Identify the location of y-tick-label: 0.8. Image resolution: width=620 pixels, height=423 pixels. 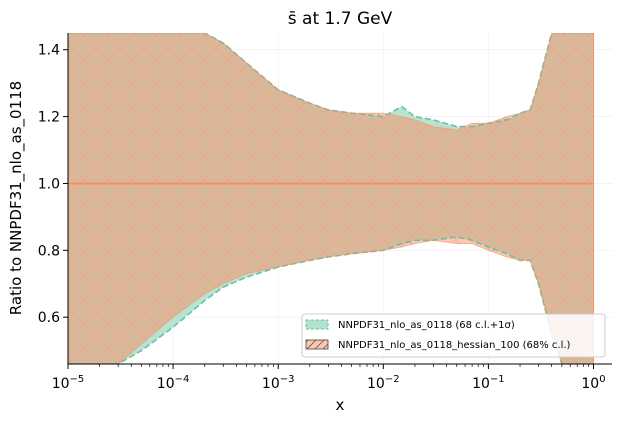
(49, 251).